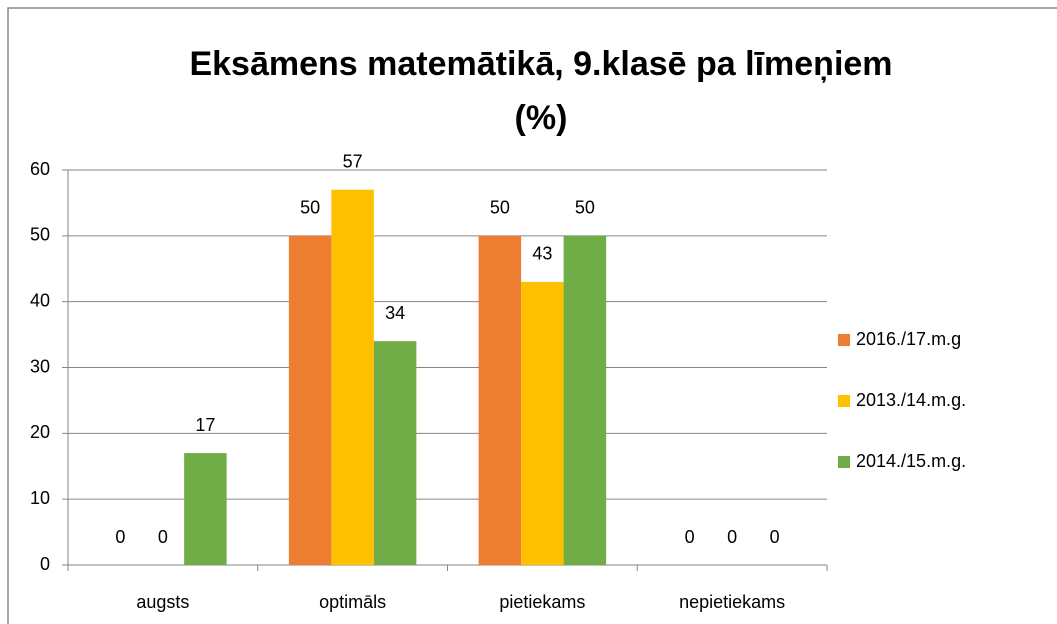 This screenshot has height=624, width=1057. Describe the element at coordinates (541, 118) in the screenshot. I see `chart-title: (%)` at that location.